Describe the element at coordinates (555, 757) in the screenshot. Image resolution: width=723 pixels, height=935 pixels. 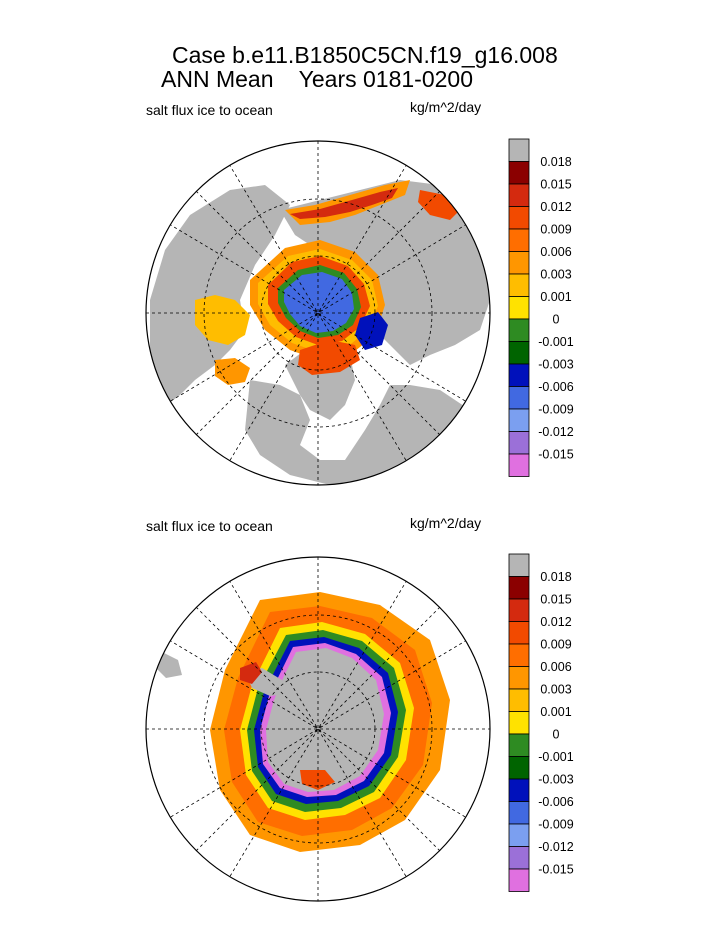
I see `south-colorbar-label: -0.001` at that location.